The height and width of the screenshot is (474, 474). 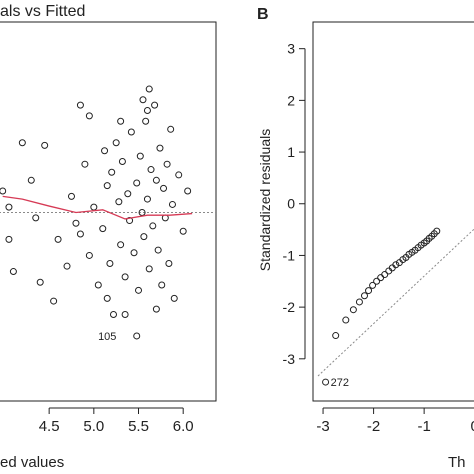 What do you see at coordinates (49, 426) in the screenshot?
I see `x-tick-label: 4.5` at bounding box center [49, 426].